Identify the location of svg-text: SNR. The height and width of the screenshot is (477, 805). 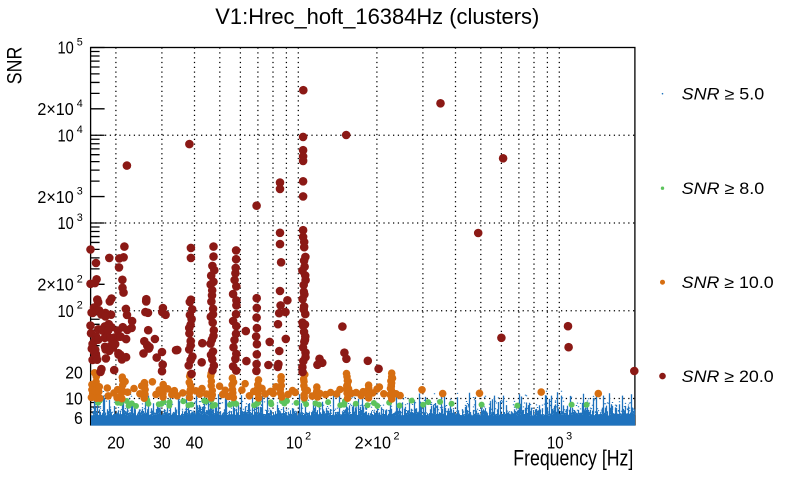
(15, 66).